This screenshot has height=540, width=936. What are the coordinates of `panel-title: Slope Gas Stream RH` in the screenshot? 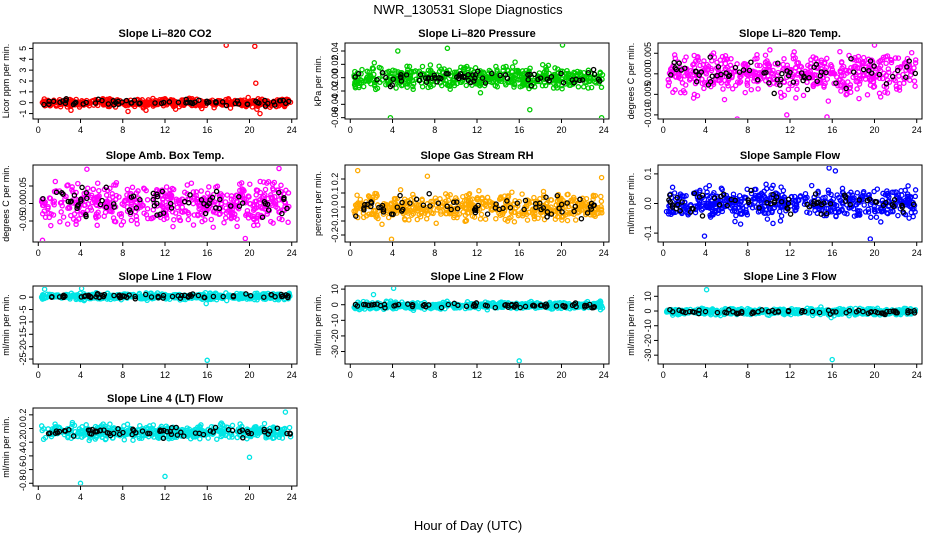 It's located at (476, 156).